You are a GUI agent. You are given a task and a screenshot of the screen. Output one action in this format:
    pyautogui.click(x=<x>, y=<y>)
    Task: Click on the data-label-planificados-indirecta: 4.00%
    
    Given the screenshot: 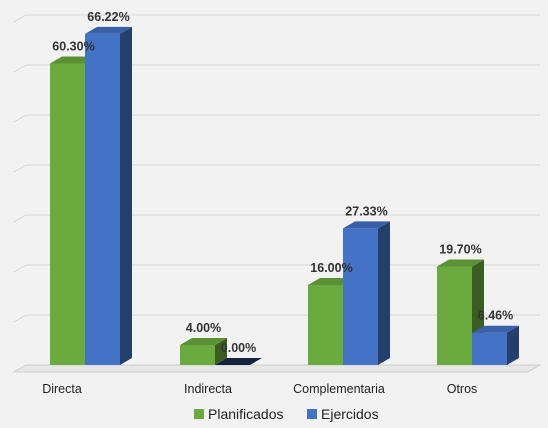 What is the action you would take?
    pyautogui.click(x=203, y=328)
    